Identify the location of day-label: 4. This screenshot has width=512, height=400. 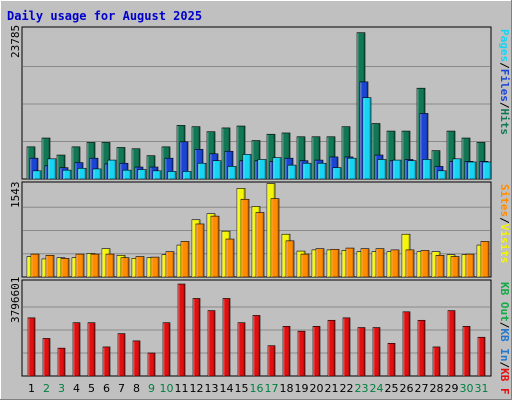
(76, 388).